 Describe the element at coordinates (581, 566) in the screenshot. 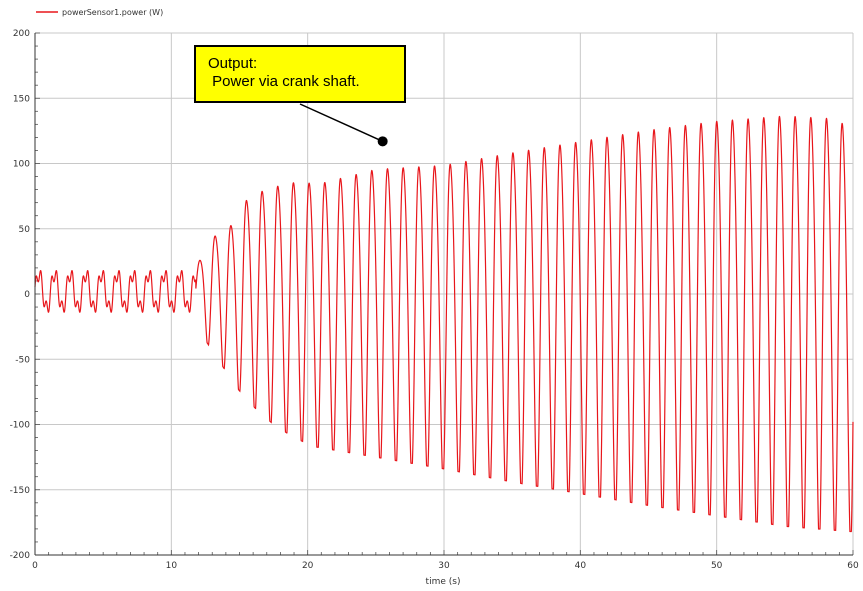

I see `x-tick-label: 40` at that location.